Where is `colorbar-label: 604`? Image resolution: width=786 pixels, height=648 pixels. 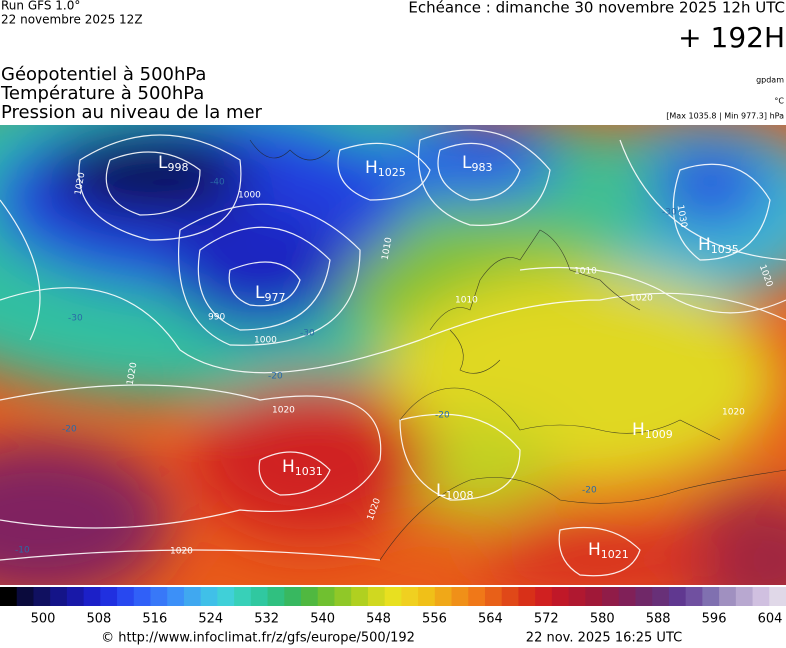 colorbar-label: 604 is located at coordinates (770, 619).